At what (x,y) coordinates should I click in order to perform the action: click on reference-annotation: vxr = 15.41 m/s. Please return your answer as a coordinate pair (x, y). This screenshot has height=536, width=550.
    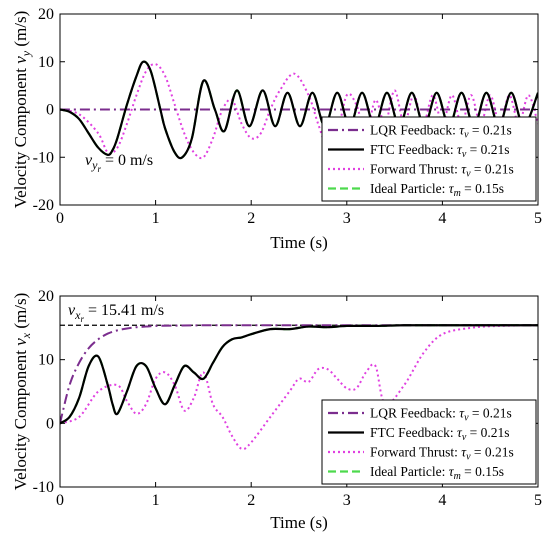
    Looking at the image, I should click on (116, 313).